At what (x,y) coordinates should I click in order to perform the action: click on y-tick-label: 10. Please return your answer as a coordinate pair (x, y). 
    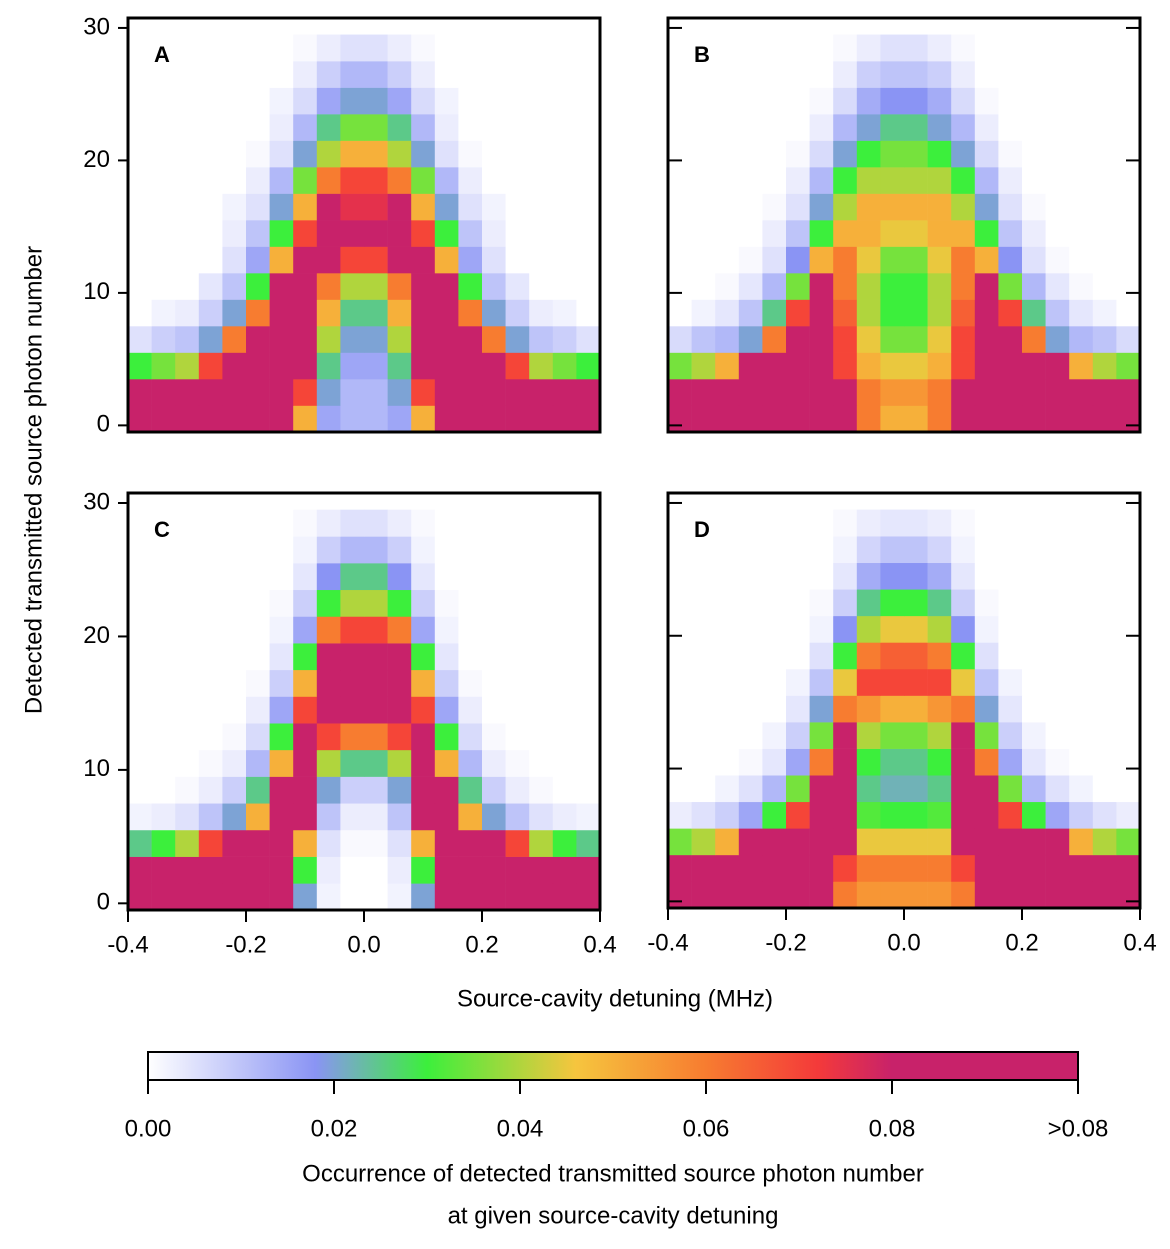
    Looking at the image, I should click on (96, 768).